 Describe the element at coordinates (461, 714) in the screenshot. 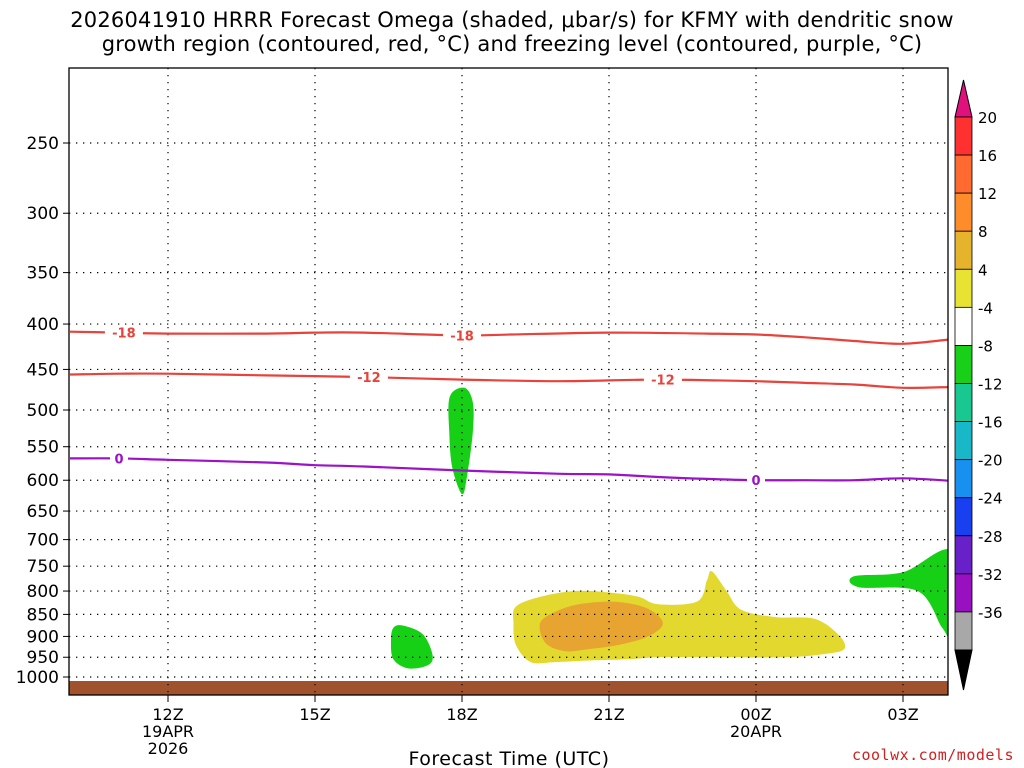

I see `x-tick-label: 18Z` at that location.